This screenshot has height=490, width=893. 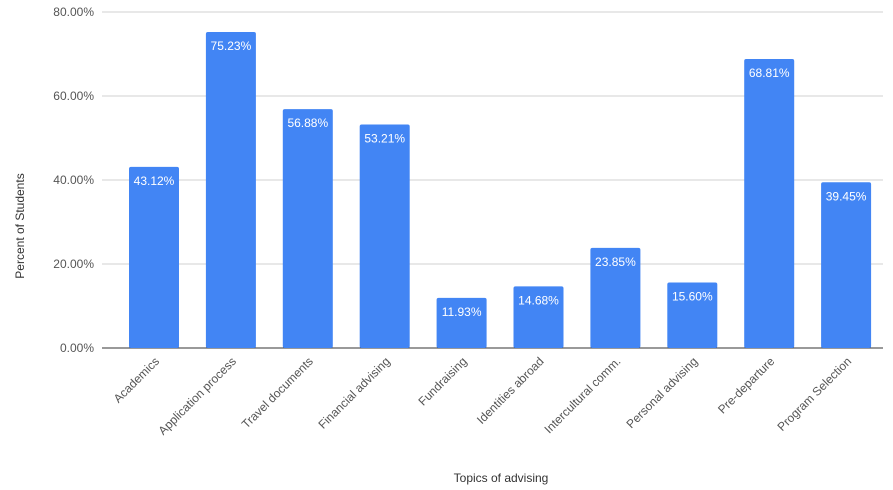 I want to click on x-category-label: Identities abroad, so click(x=510, y=390).